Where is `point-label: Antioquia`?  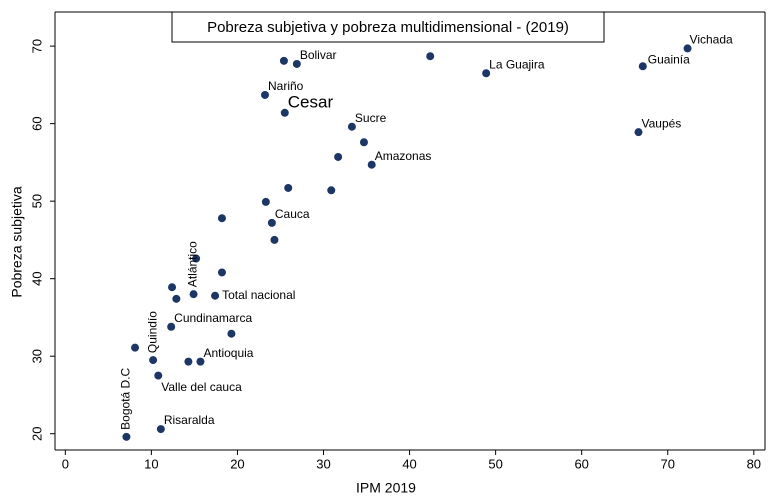 point-label: Antioquia is located at coordinates (228, 353).